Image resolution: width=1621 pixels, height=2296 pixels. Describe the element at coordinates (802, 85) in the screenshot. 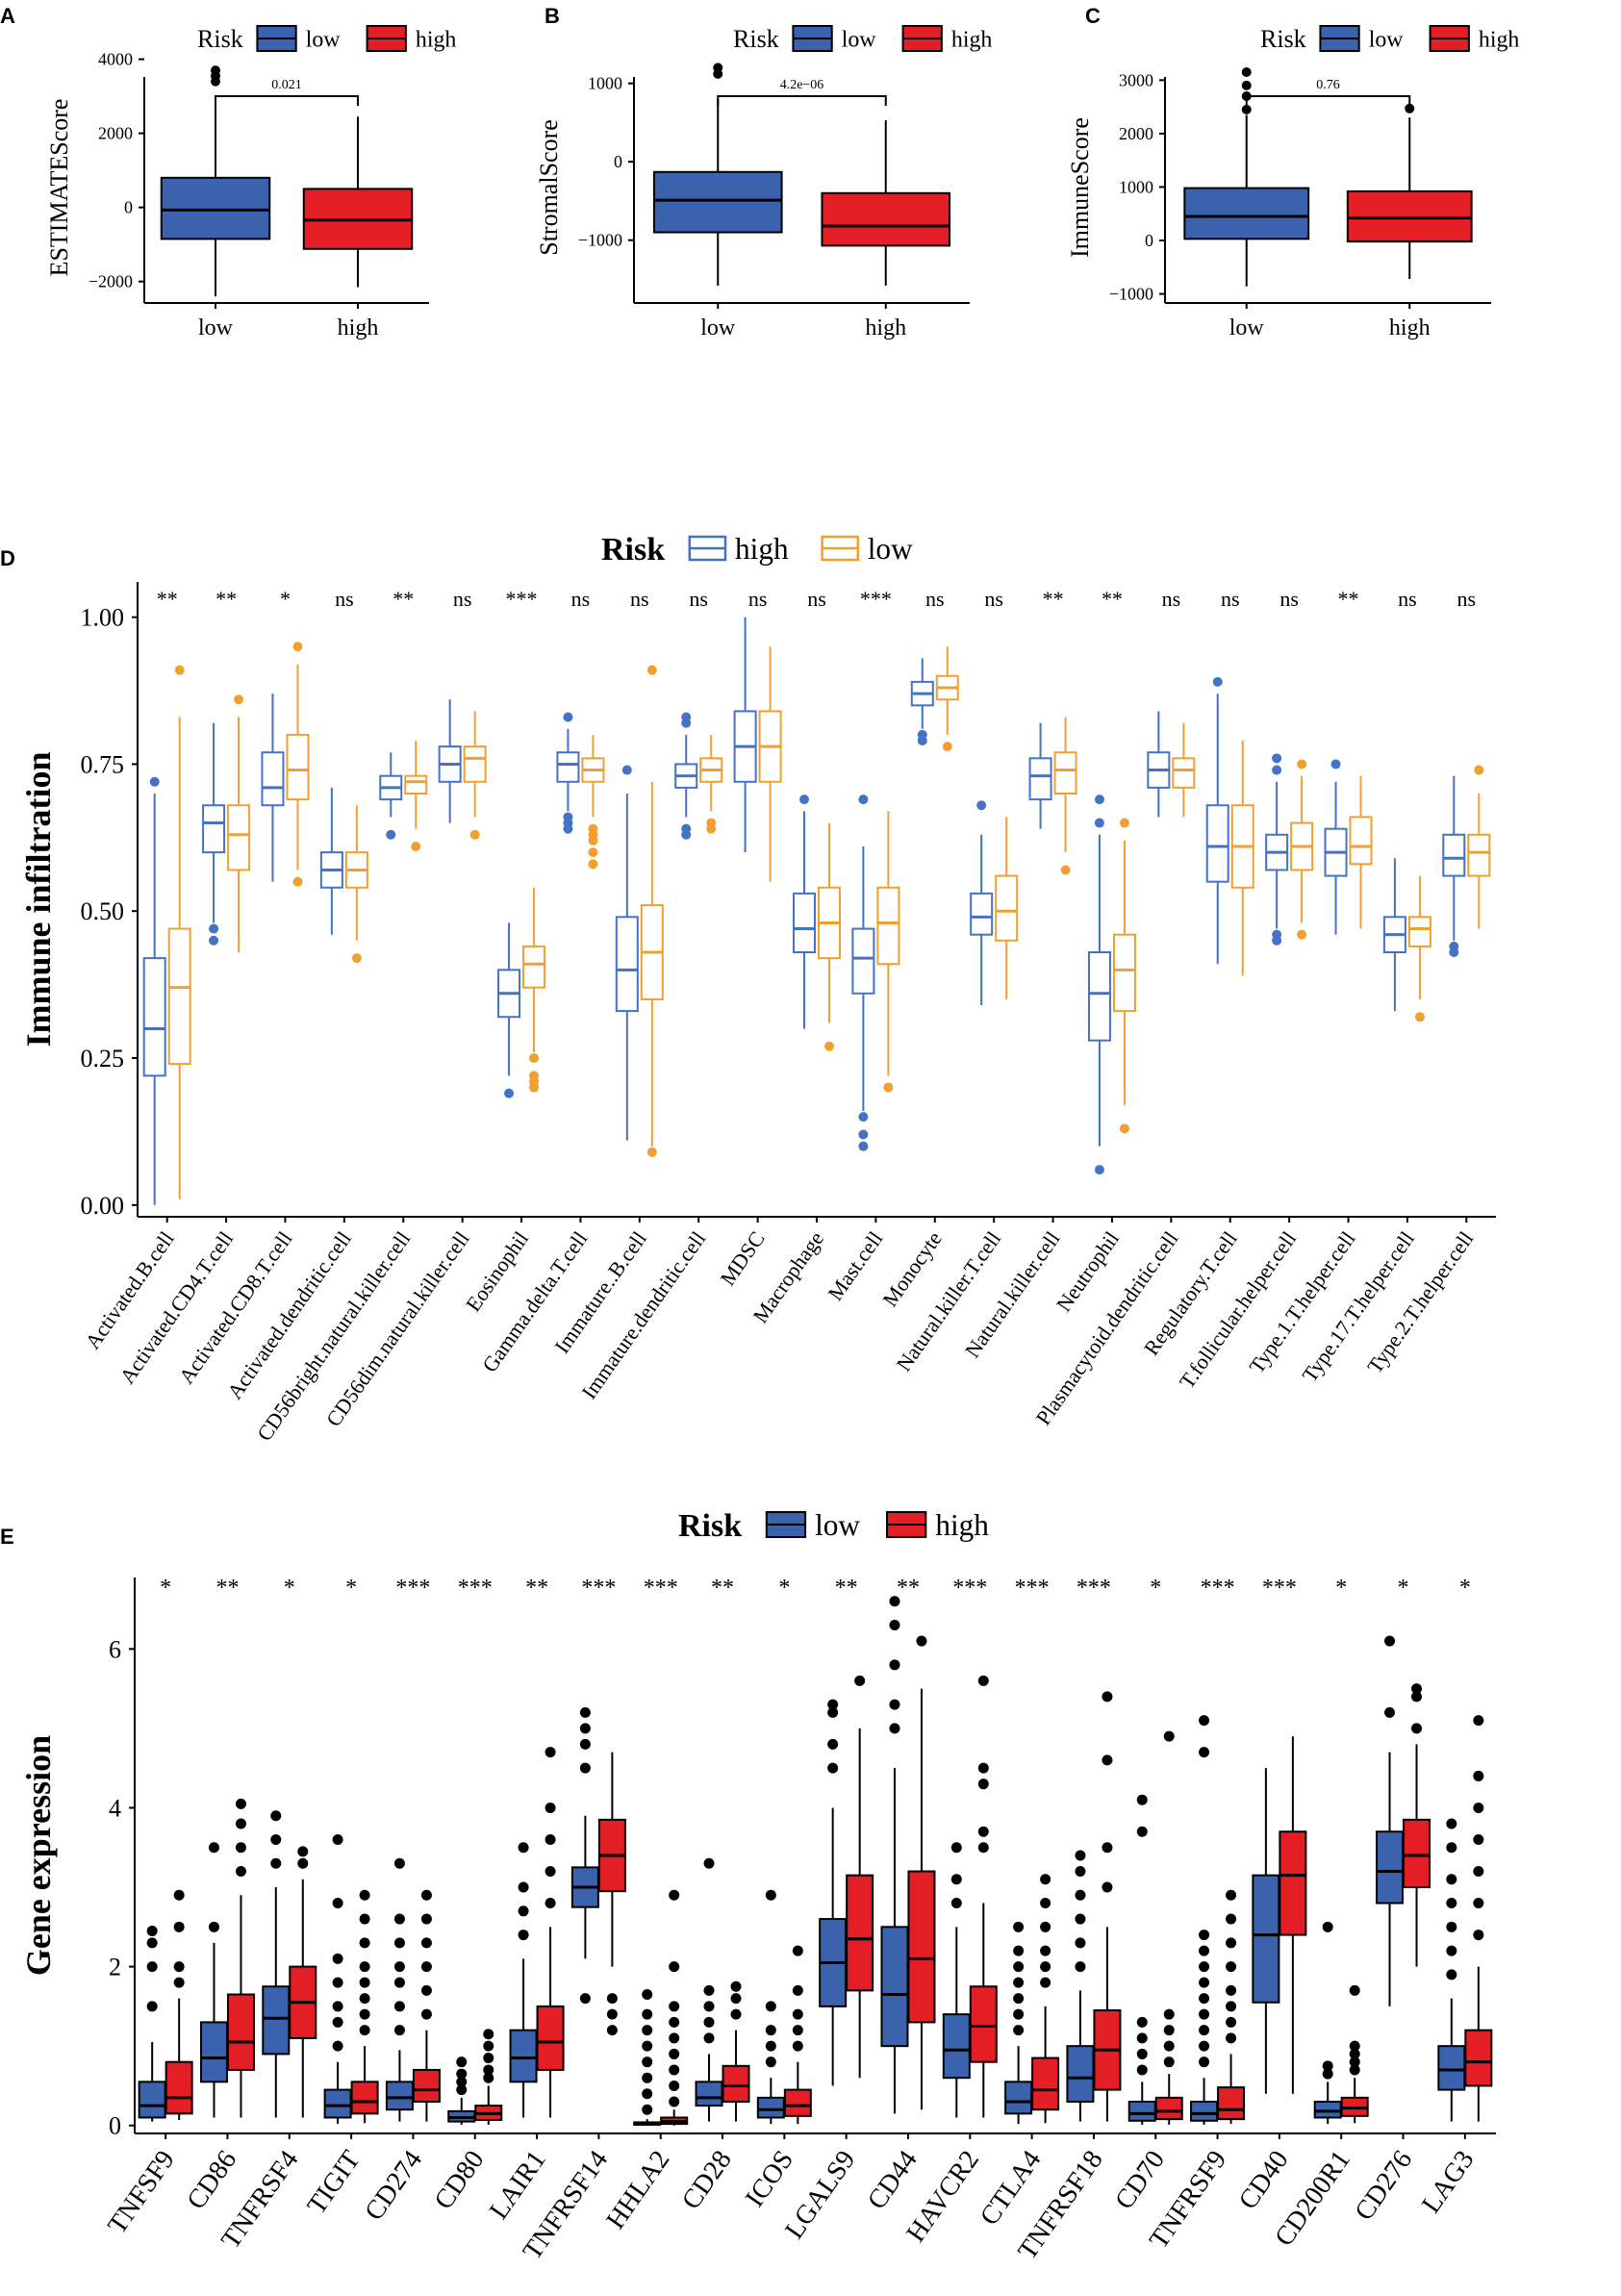

I see `pvalue-label: 4.2e−06` at that location.